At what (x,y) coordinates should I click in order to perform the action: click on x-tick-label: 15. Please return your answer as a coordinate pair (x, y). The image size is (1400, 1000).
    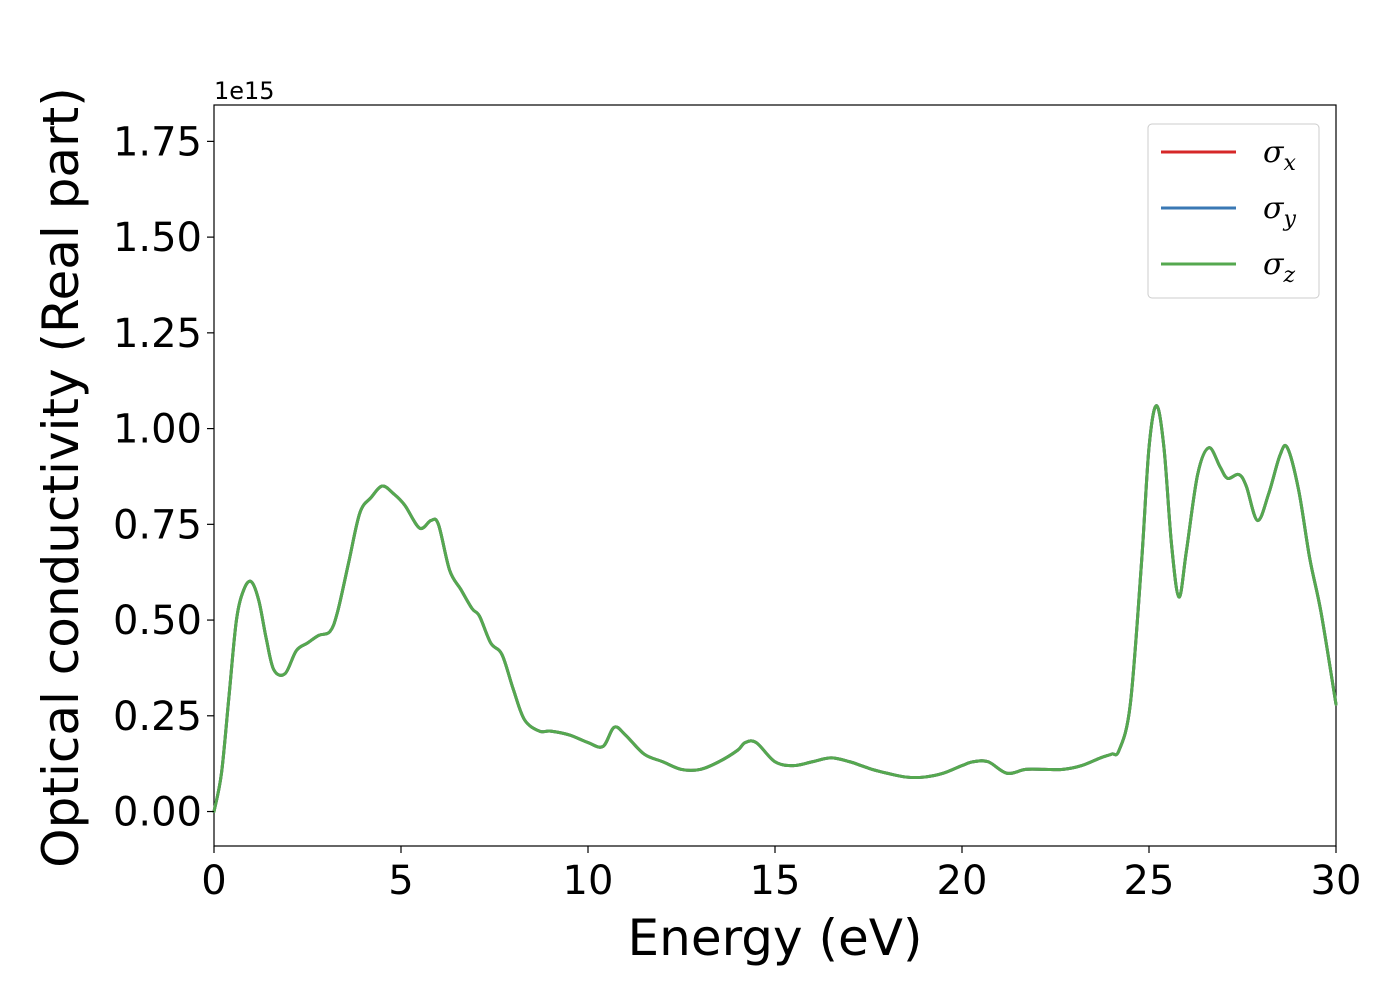
    Looking at the image, I should click on (775, 881).